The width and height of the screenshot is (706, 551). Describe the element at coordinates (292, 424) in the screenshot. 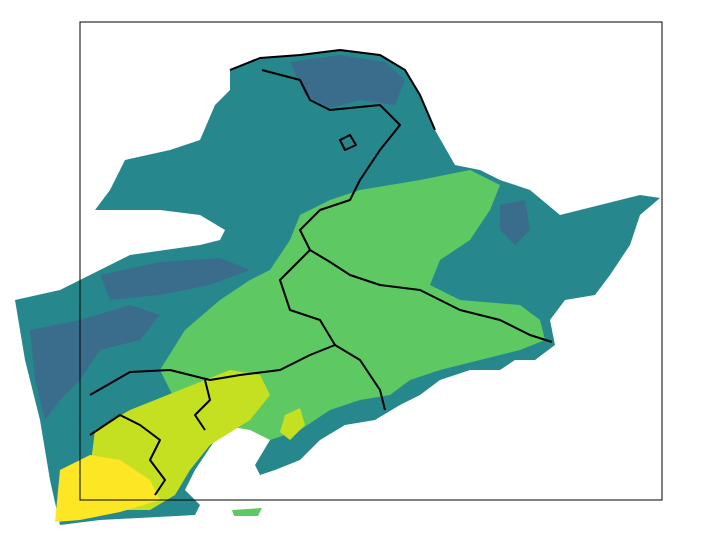

I see `contour-yellow-green` at that location.